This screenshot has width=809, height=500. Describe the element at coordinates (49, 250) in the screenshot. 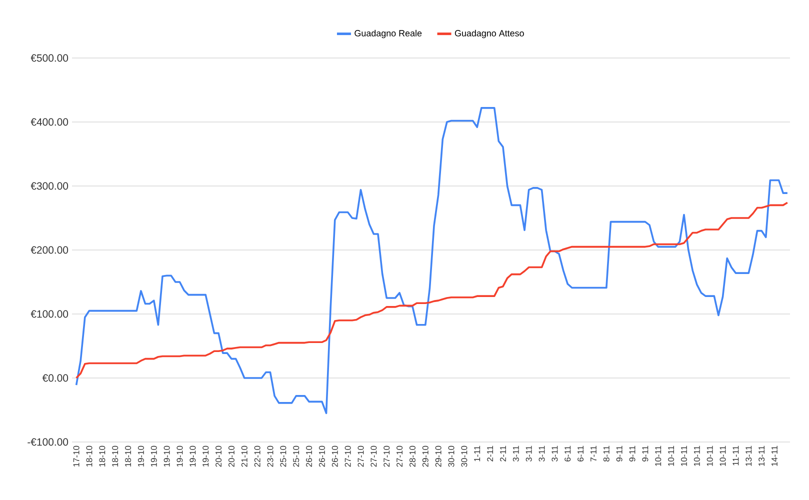

I see `y-tick-label: €200.00` at that location.